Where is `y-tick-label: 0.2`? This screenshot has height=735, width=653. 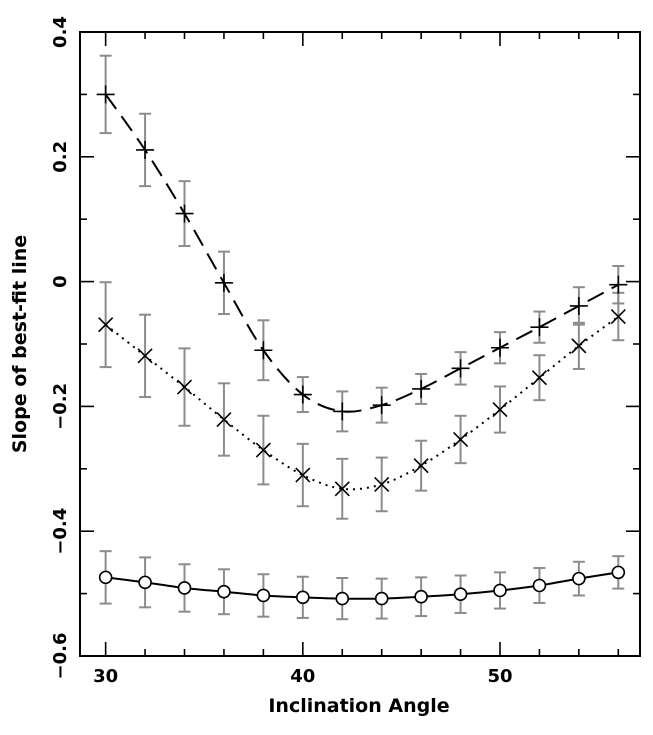
y-tick-label: 0.2 is located at coordinates (60, 157).